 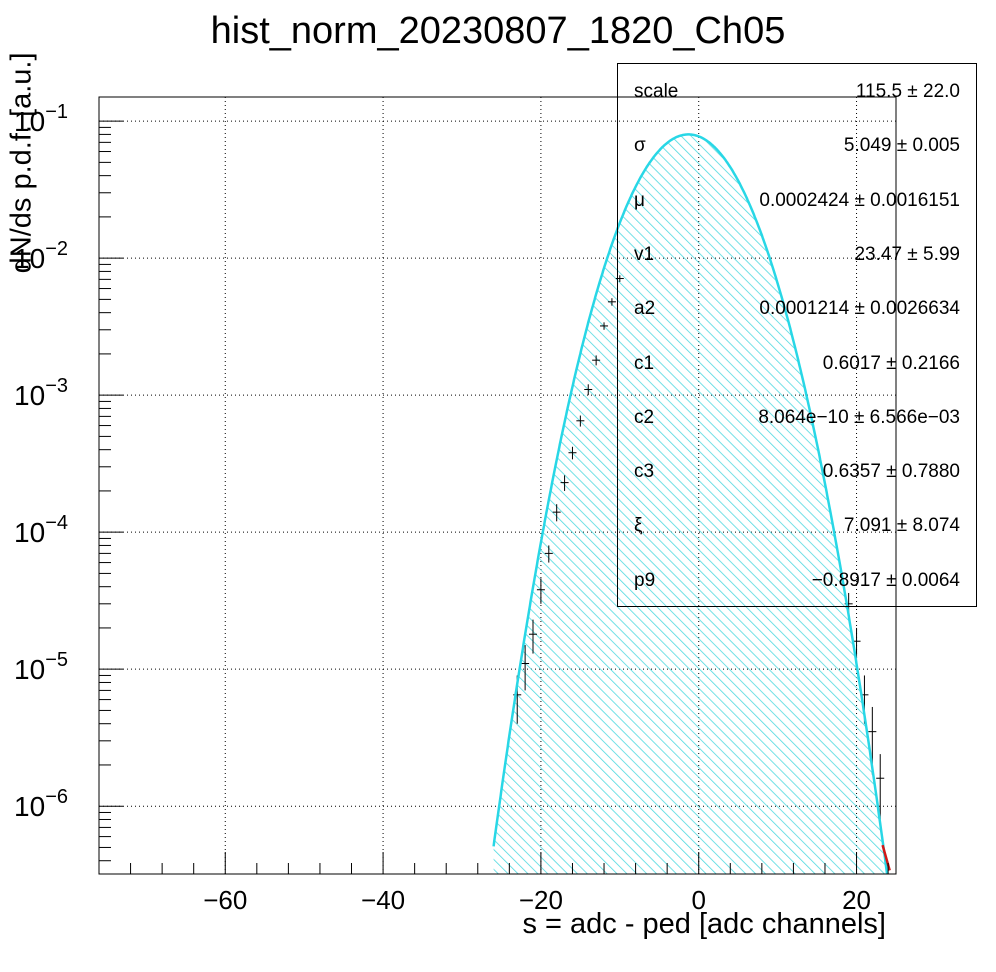 What do you see at coordinates (885, 580) in the screenshot?
I see `stat-value: −0.8917 ± 0.0064` at bounding box center [885, 580].